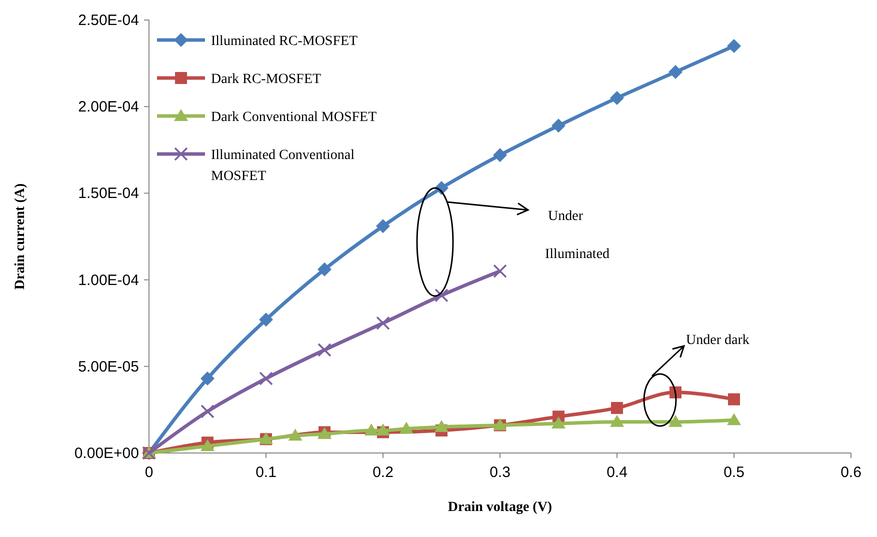 Image resolution: width=877 pixels, height=537 pixels. What do you see at coordinates (617, 472) in the screenshot?
I see `x-tick-label: 0.4` at bounding box center [617, 472].